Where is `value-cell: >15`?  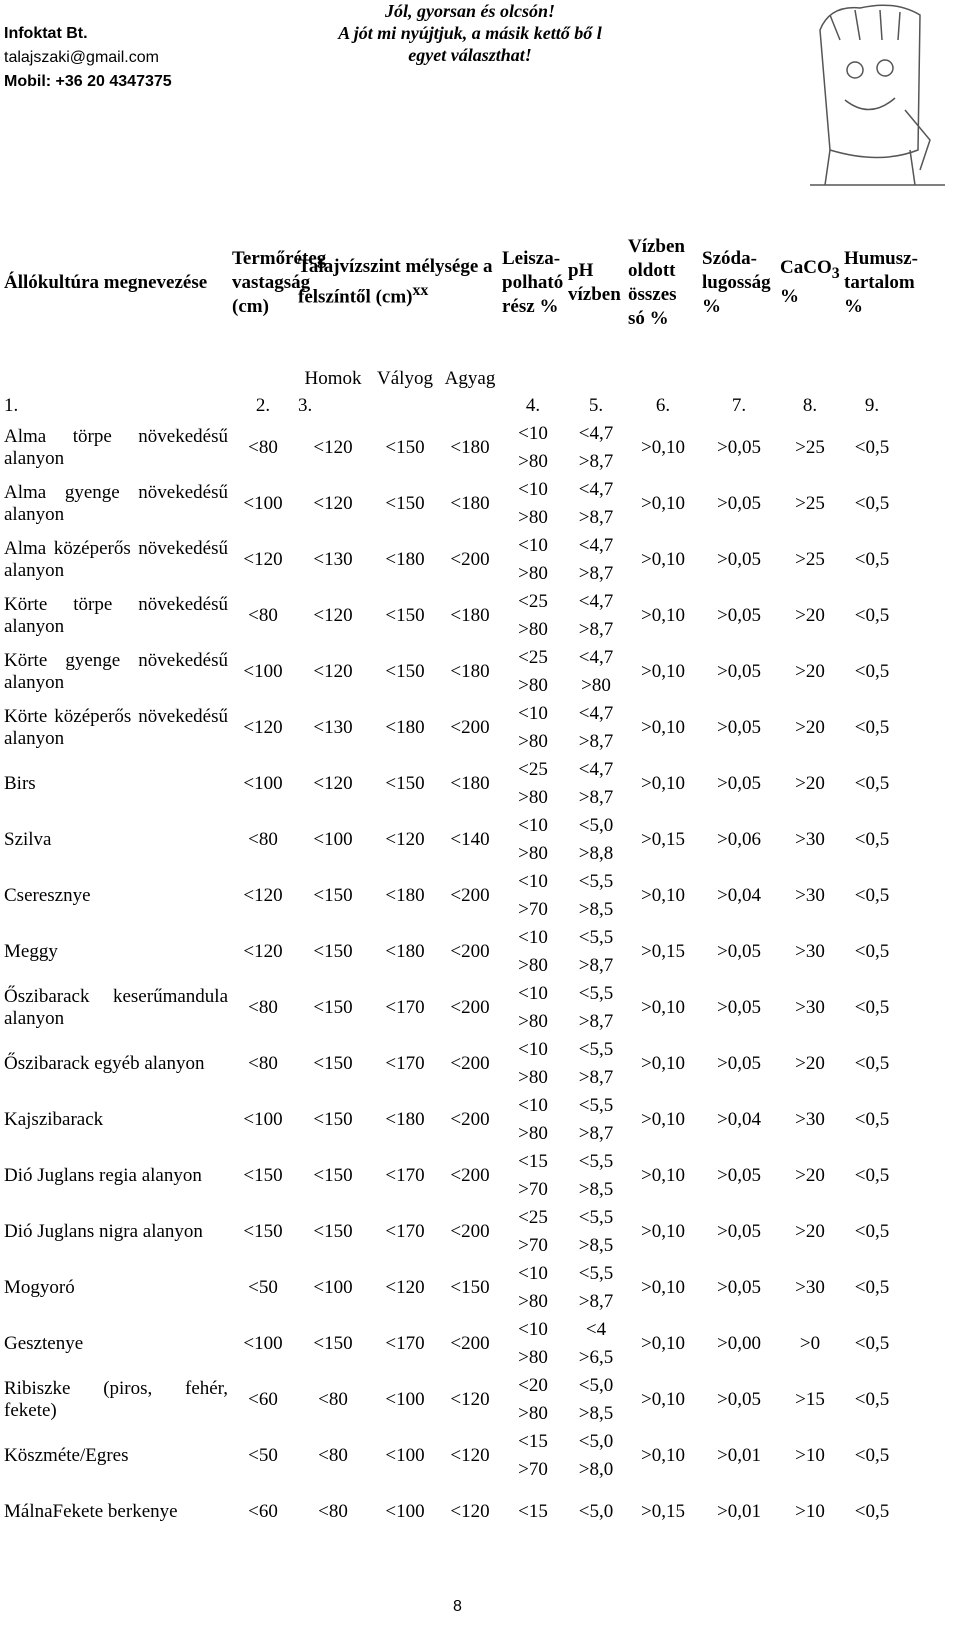 value-cell: >15 is located at coordinates (810, 1399).